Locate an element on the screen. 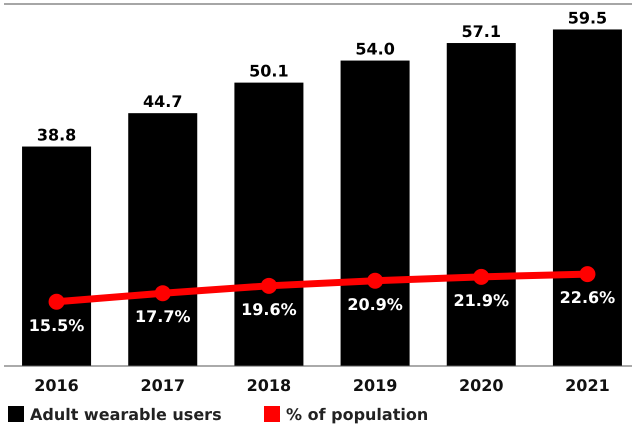 The width and height of the screenshot is (632, 430). x-tick-label: 2021 is located at coordinates (587, 385).